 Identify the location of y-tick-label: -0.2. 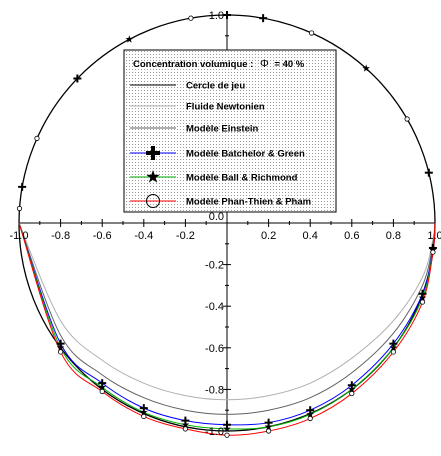
(214, 266).